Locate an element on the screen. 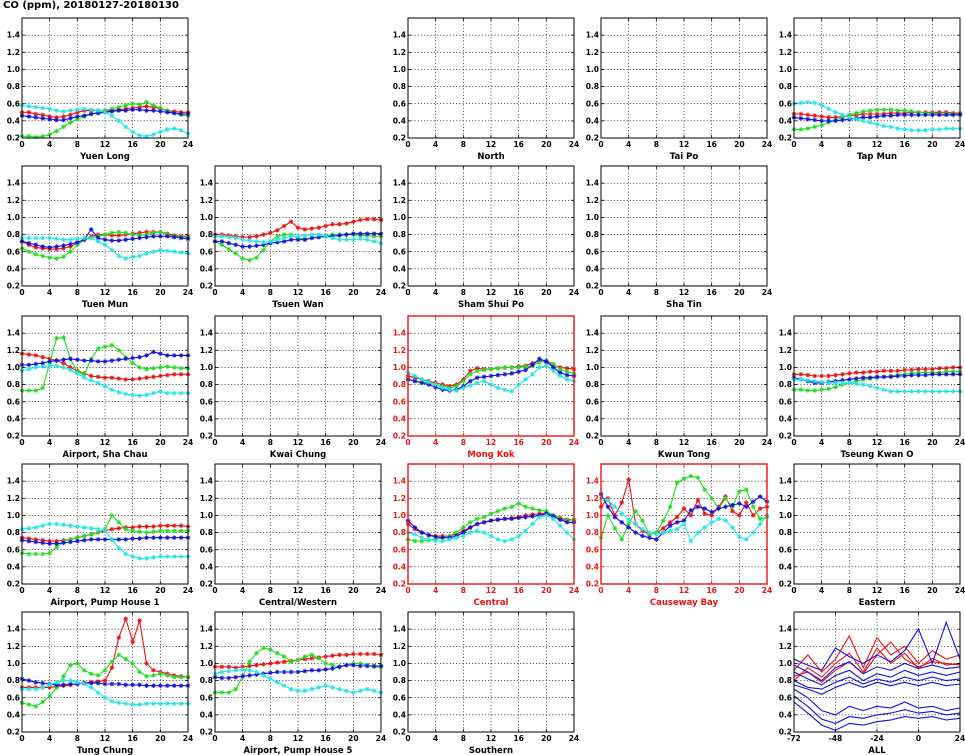 This screenshot has width=965, height=755. panel-tuen-mun: 0 4 8 12 16 20 24 0.2 0.4 0.6 0.8 1.0 1.2 1.4 Tuen Mun is located at coordinates (100, 237).